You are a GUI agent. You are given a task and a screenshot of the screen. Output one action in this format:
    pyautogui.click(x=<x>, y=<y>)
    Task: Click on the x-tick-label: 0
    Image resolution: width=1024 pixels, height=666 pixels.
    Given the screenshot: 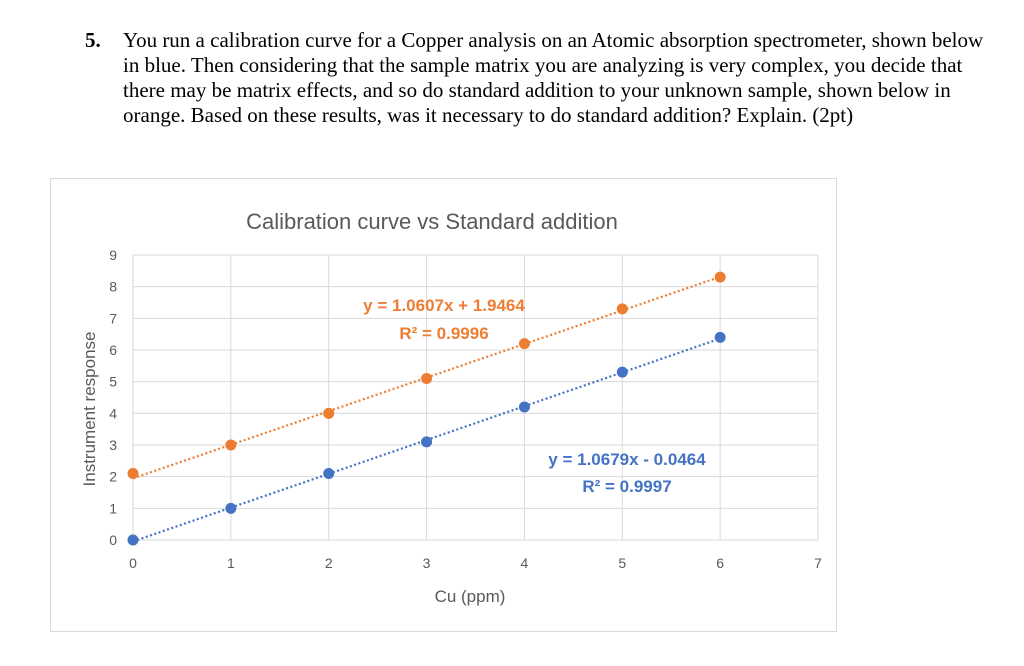 What is the action you would take?
    pyautogui.click(x=133, y=563)
    